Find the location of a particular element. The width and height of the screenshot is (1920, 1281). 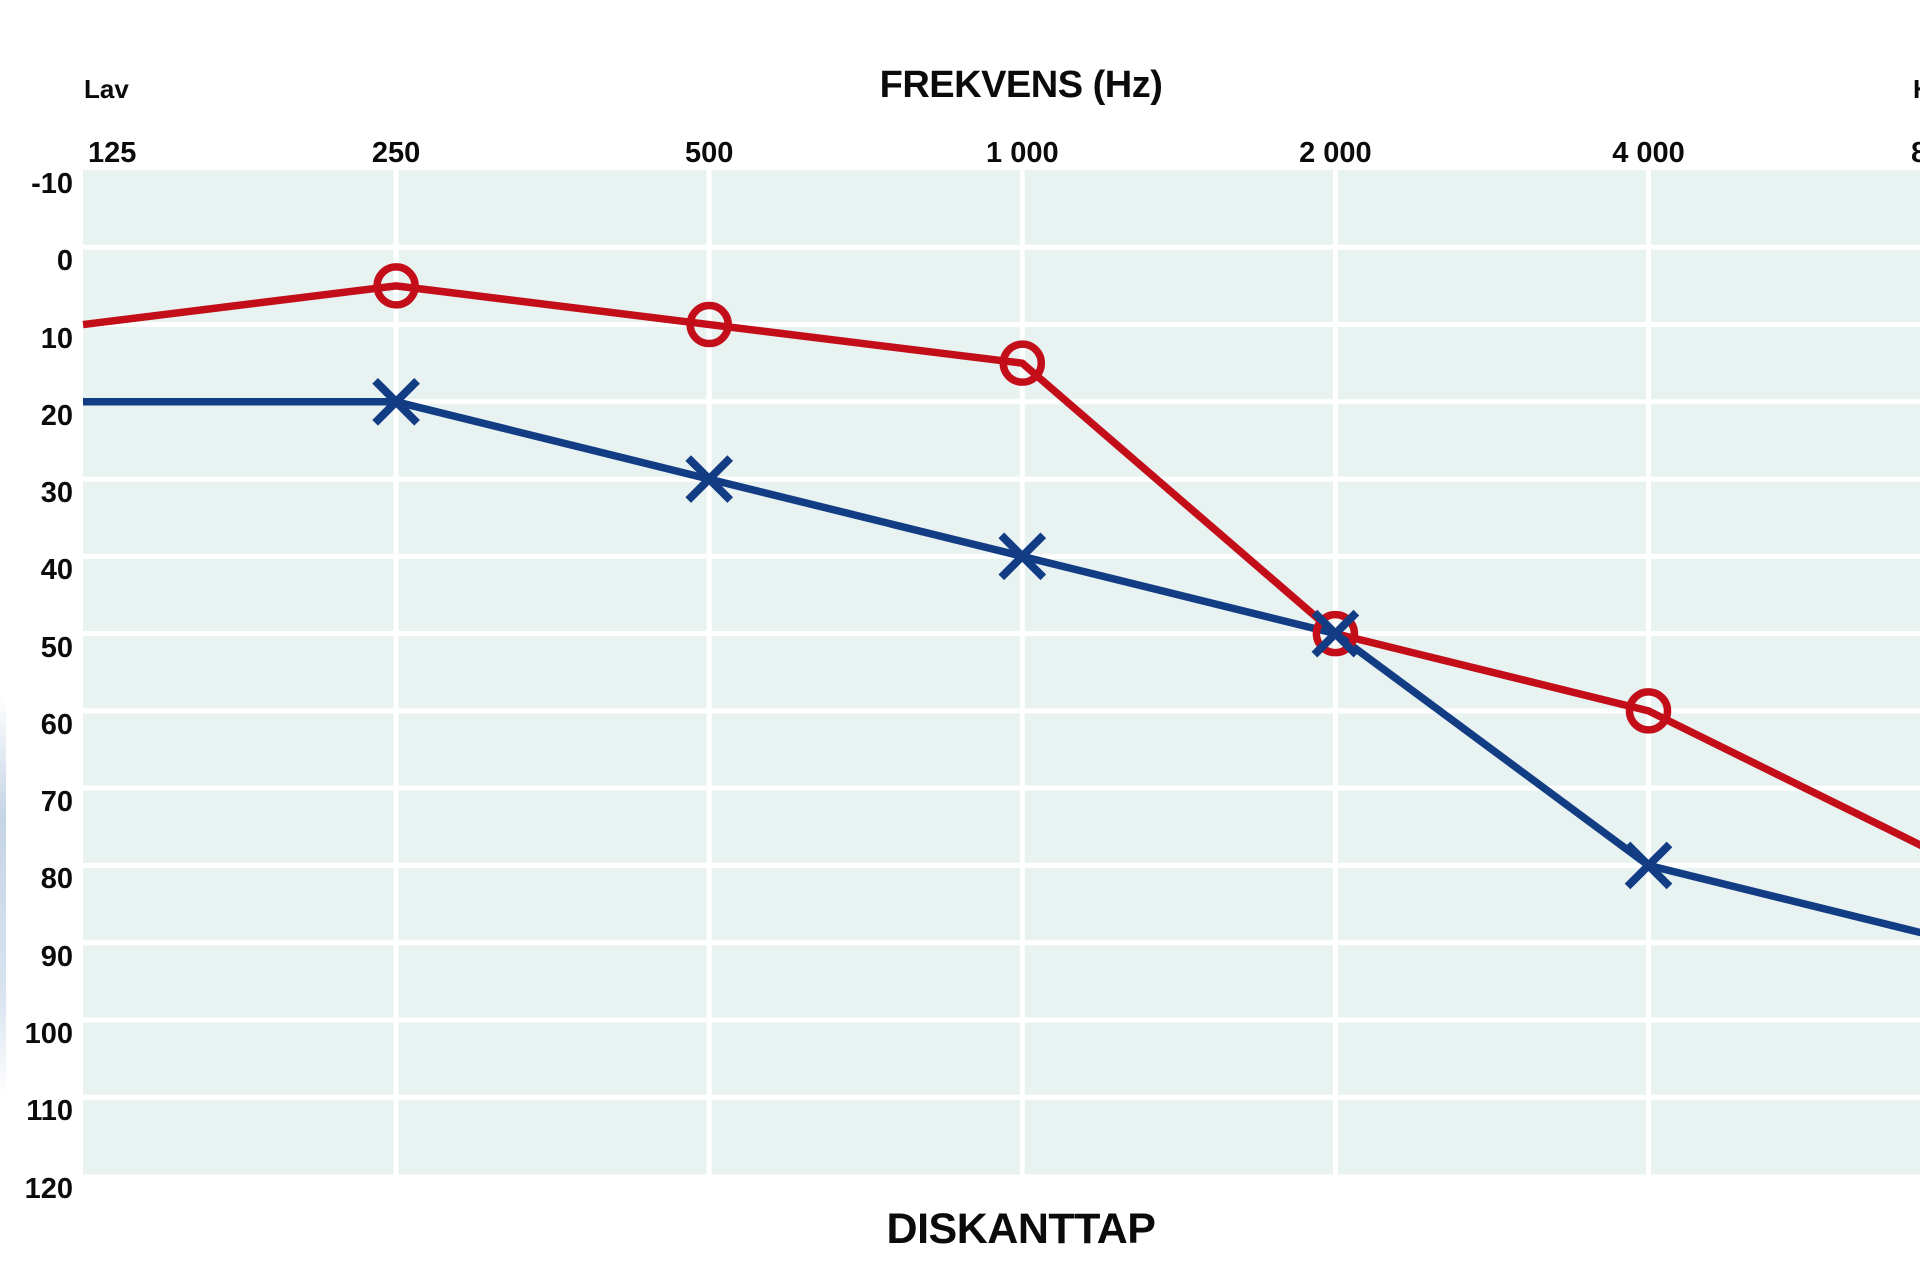

y-tick-40: 40 is located at coordinates (56, 570).